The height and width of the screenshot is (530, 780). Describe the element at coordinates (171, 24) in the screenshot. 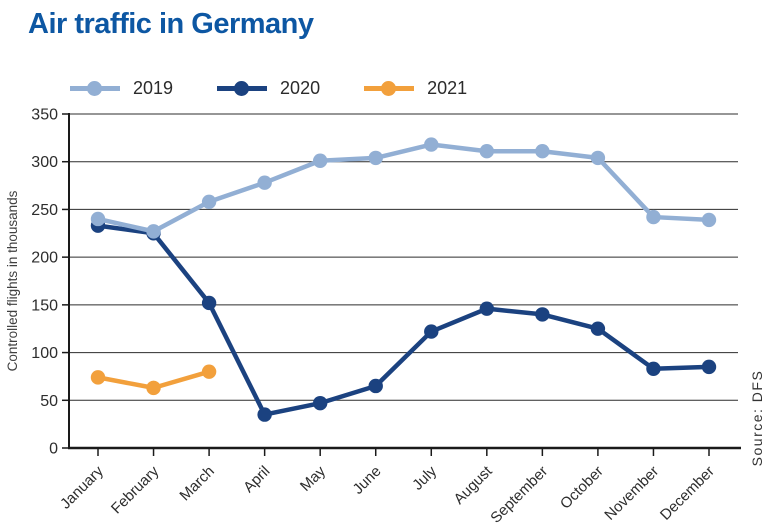

I see `page-title: Air traffic in Germany` at that location.